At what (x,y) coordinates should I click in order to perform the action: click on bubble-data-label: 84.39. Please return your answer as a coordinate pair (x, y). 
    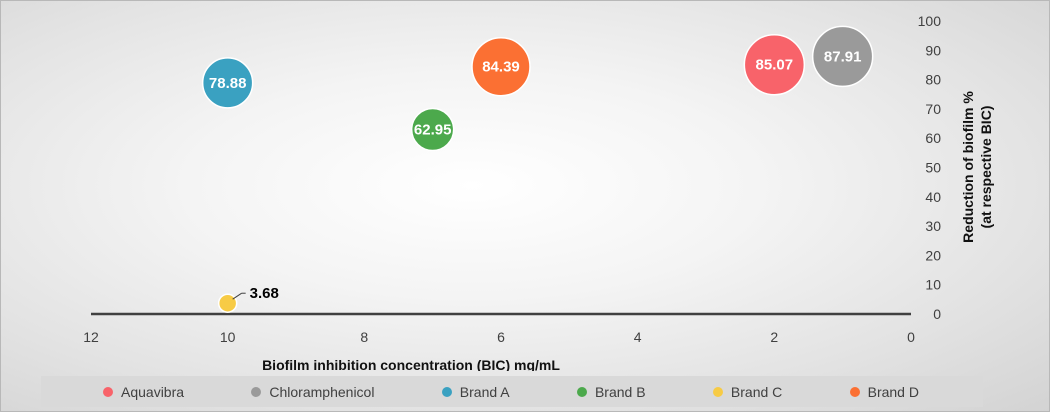
    Looking at the image, I should click on (501, 67).